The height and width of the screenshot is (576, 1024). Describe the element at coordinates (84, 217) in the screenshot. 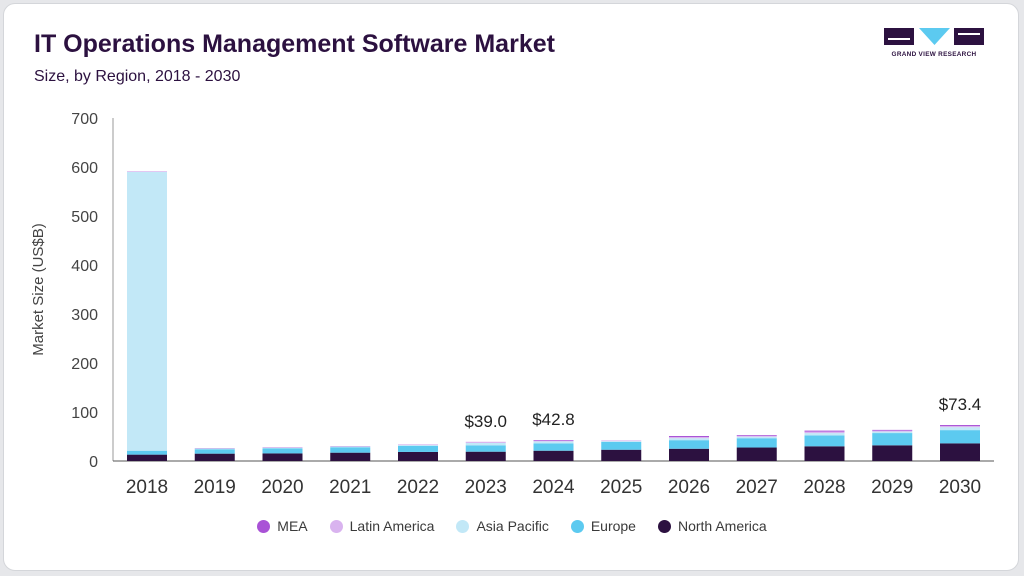

I see `y-tick-label: 500` at that location.